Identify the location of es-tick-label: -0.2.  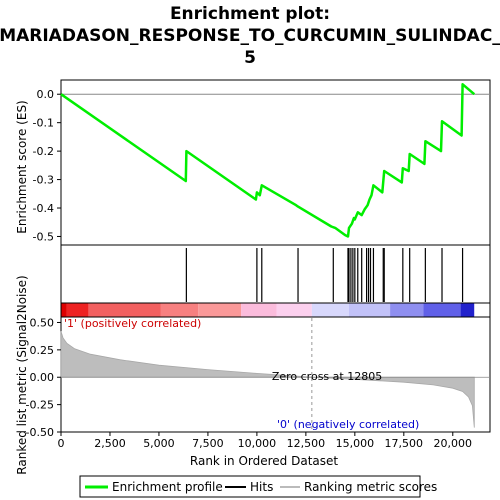
(43, 151).